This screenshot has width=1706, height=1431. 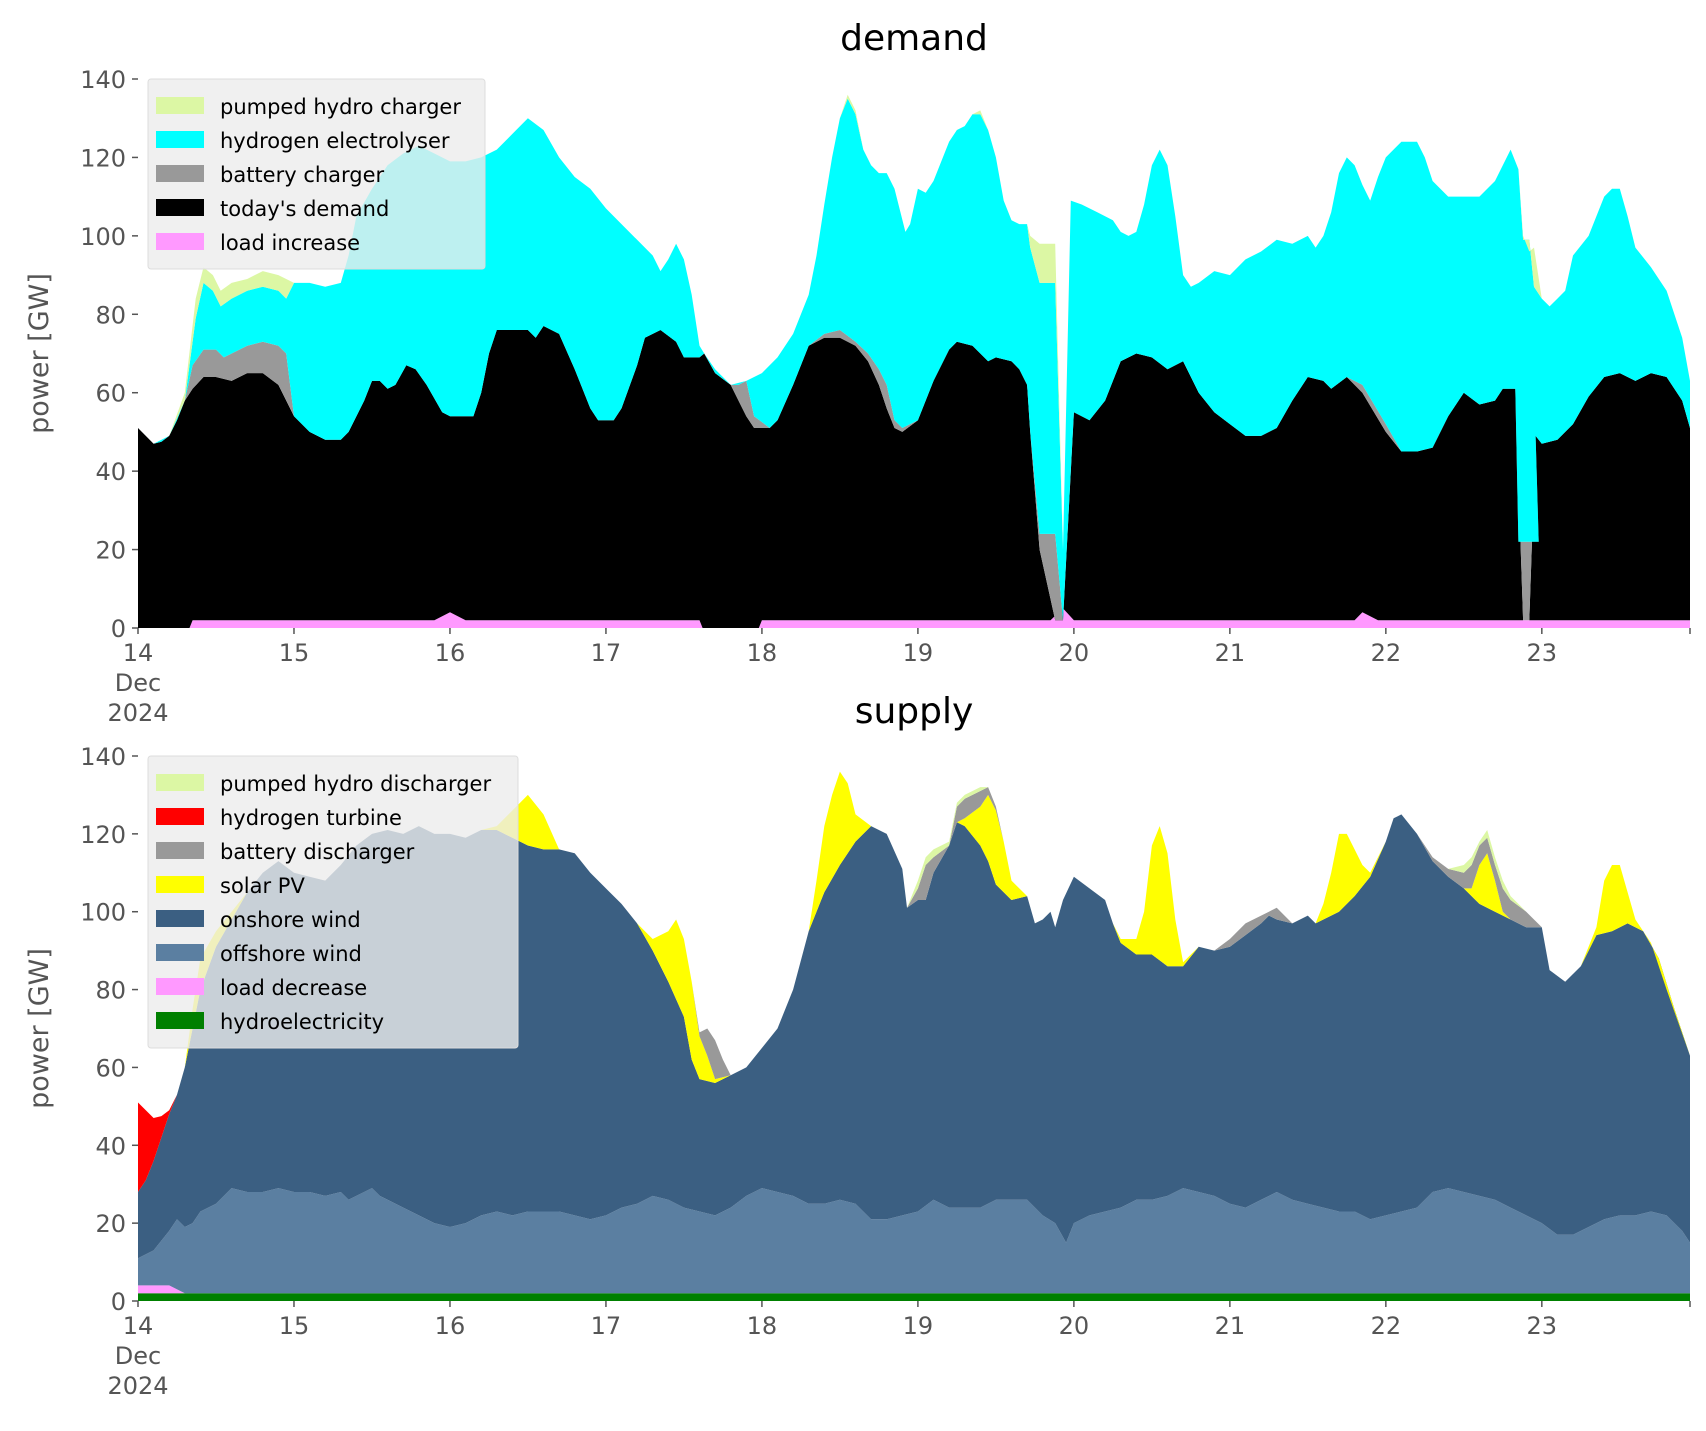 I want to click on legend-label: pumped hydro discharger, so click(x=355, y=784).